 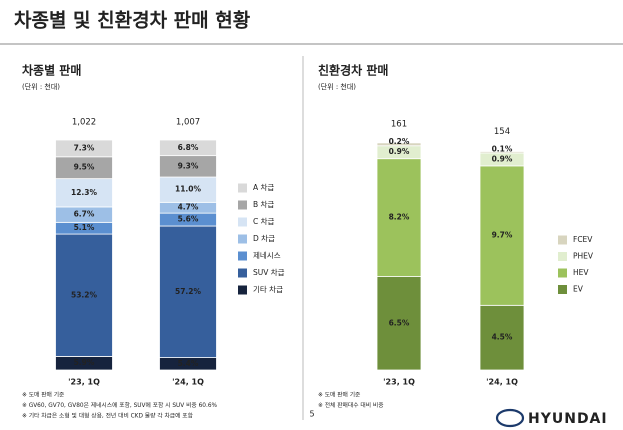 I want to click on value-label: 4.5%, so click(x=502, y=337).